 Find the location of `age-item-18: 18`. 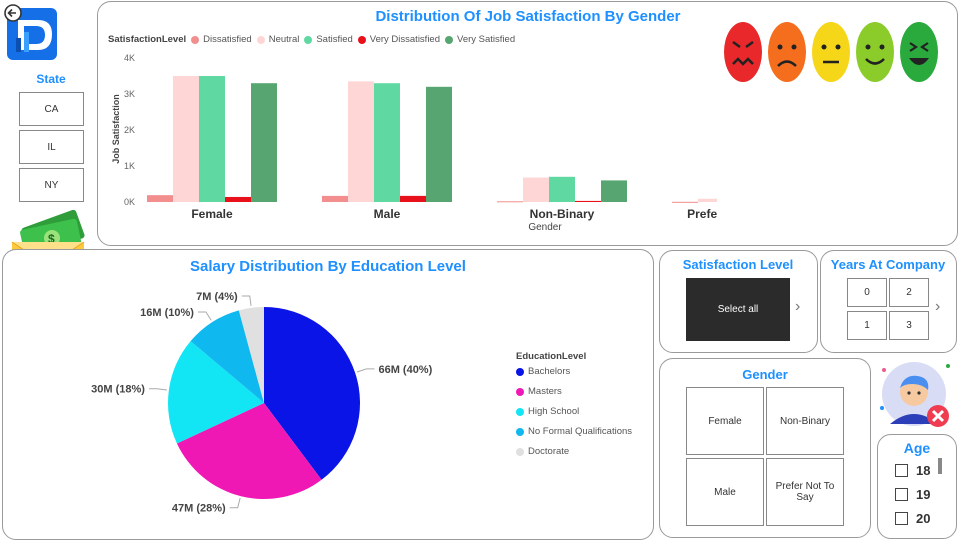

age-item-18: 18 is located at coordinates (912, 470).